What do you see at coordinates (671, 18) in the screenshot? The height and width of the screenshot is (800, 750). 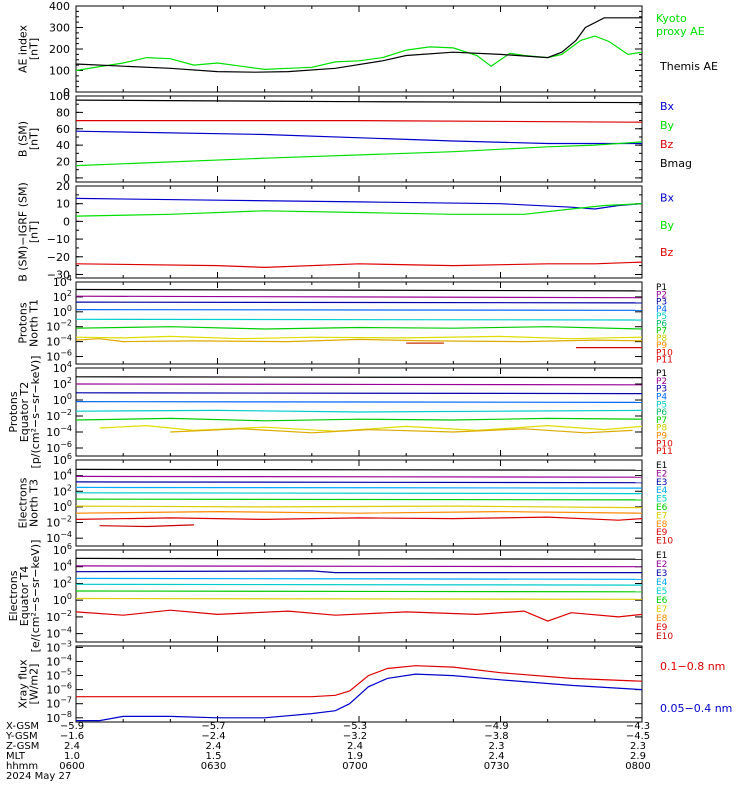 I see `legend-entry: Kyoto` at bounding box center [671, 18].